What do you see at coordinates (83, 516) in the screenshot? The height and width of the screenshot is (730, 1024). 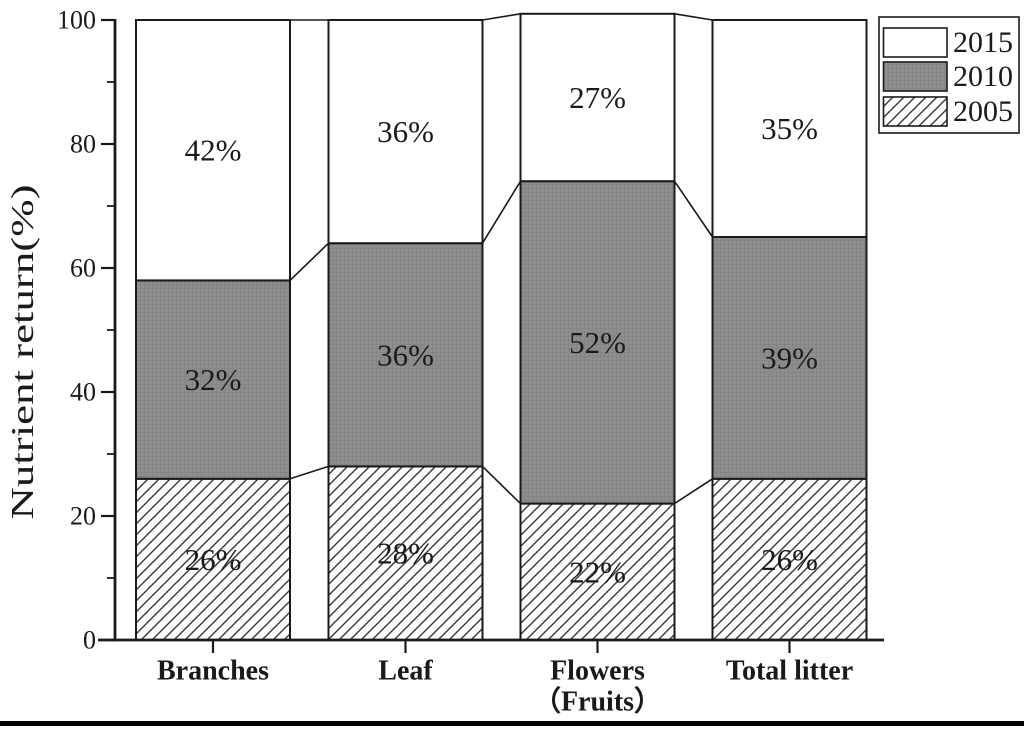 I see `y-tick-label: 20` at bounding box center [83, 516].